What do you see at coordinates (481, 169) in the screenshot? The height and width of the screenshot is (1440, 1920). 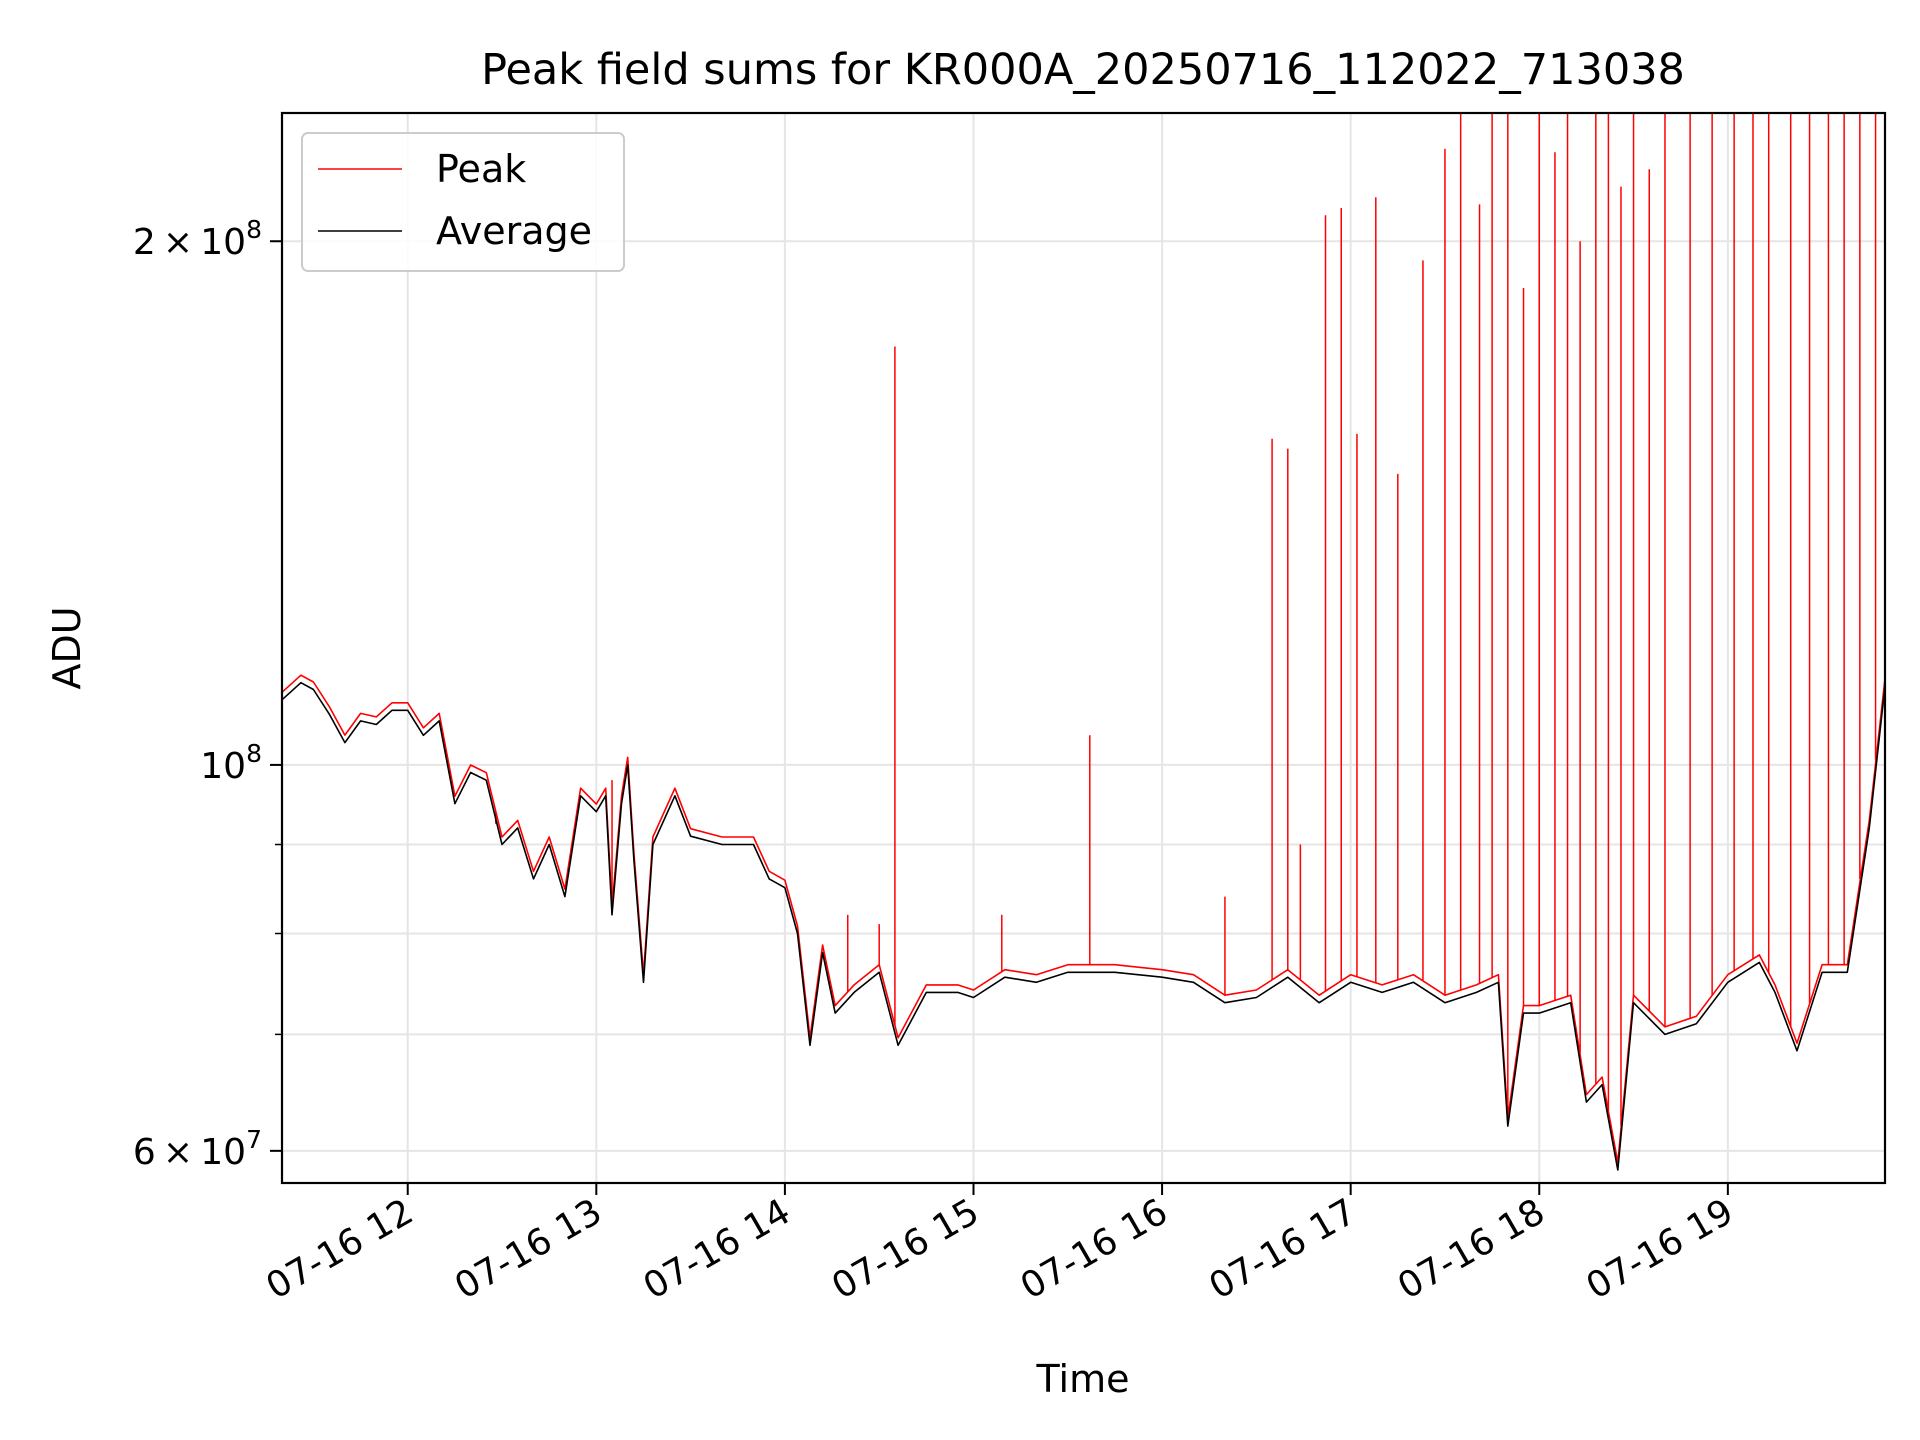 I see `legend-label-peak: Peak` at bounding box center [481, 169].